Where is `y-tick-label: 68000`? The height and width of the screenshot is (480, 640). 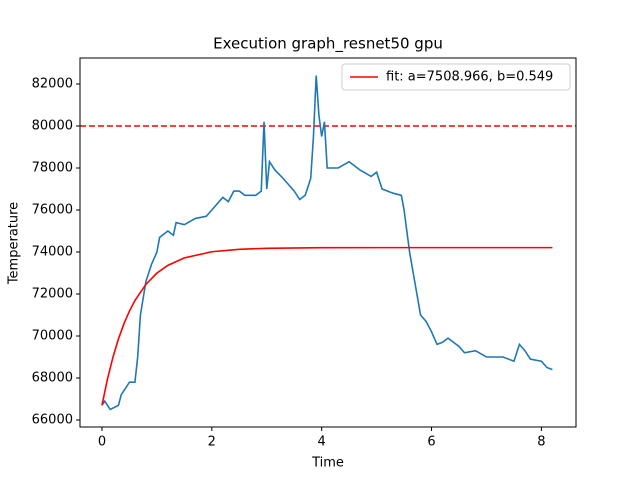 y-tick-label: 68000 is located at coordinates (52, 378).